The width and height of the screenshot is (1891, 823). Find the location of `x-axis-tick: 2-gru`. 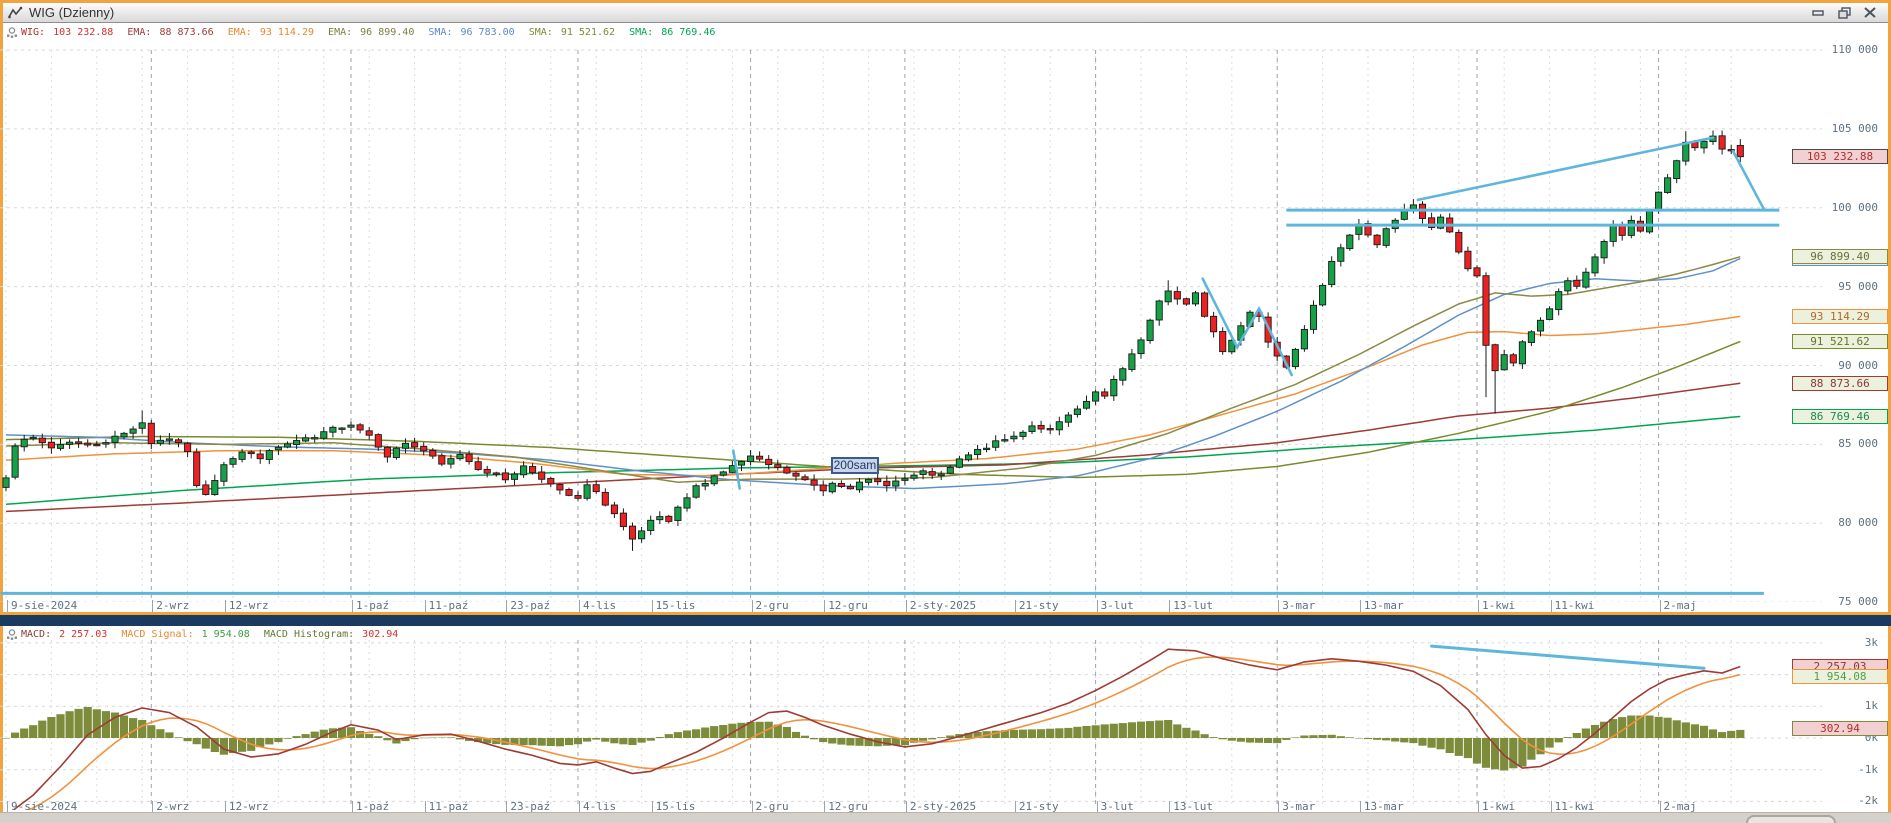

x-axis-tick: 2-gru is located at coordinates (770, 807).